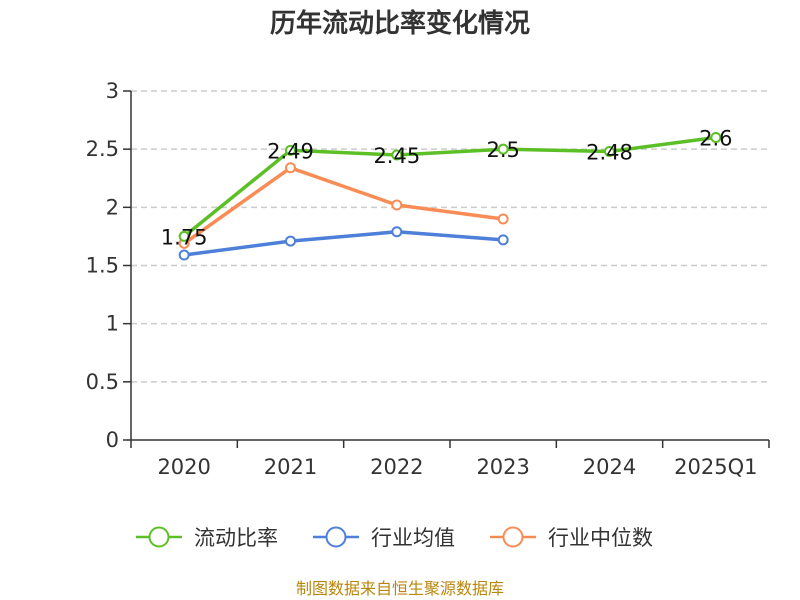  I want to click on data-label: 2.6, so click(715, 139).